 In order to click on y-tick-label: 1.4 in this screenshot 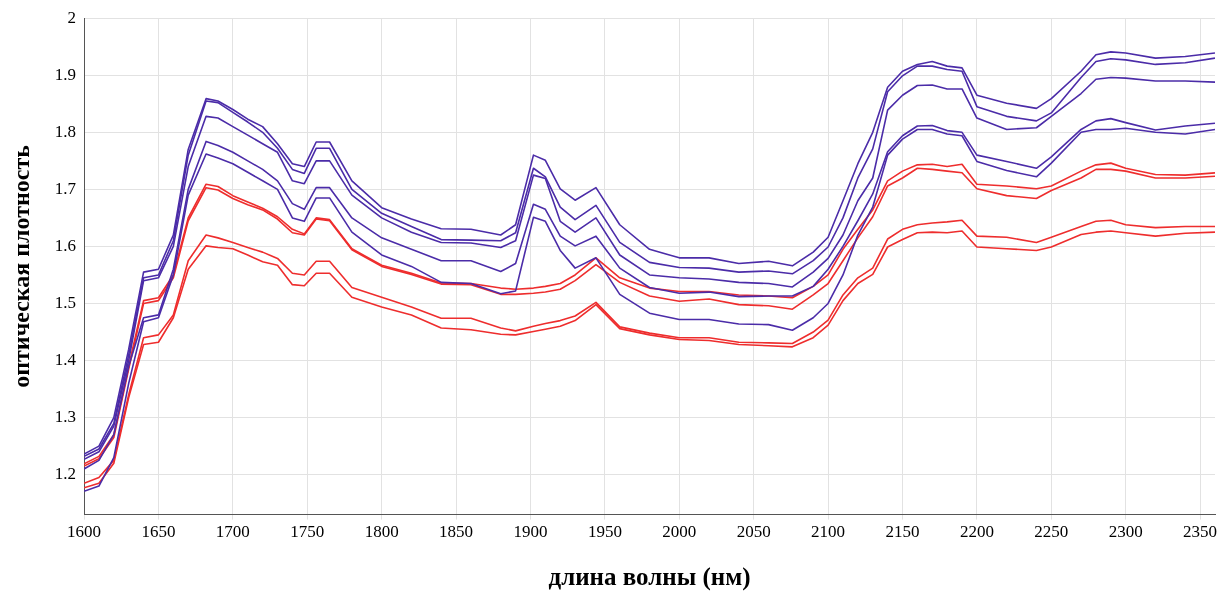, I will do `click(65, 360)`.